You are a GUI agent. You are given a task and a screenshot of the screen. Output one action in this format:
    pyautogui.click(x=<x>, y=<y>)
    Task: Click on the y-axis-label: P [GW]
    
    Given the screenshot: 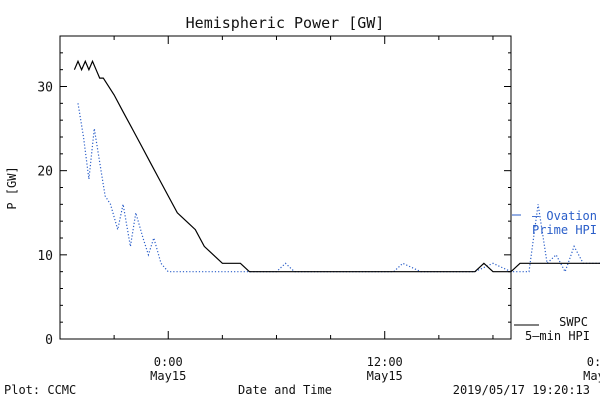 What is the action you would take?
    pyautogui.click(x=12, y=187)
    